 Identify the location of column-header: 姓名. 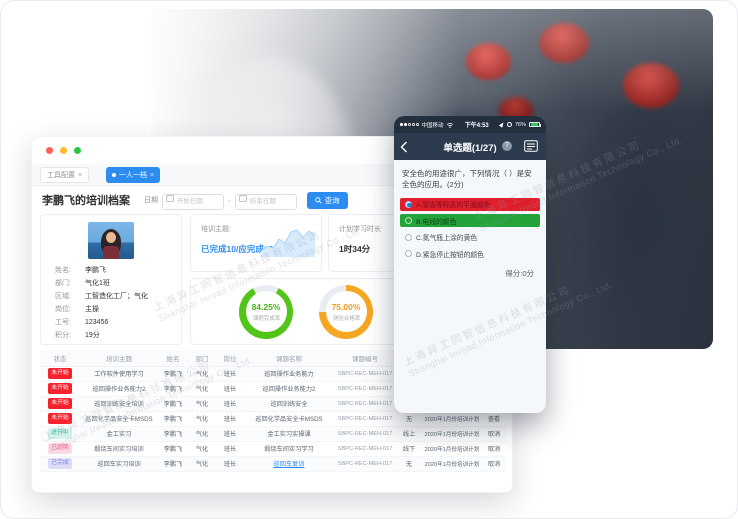
(173, 358).